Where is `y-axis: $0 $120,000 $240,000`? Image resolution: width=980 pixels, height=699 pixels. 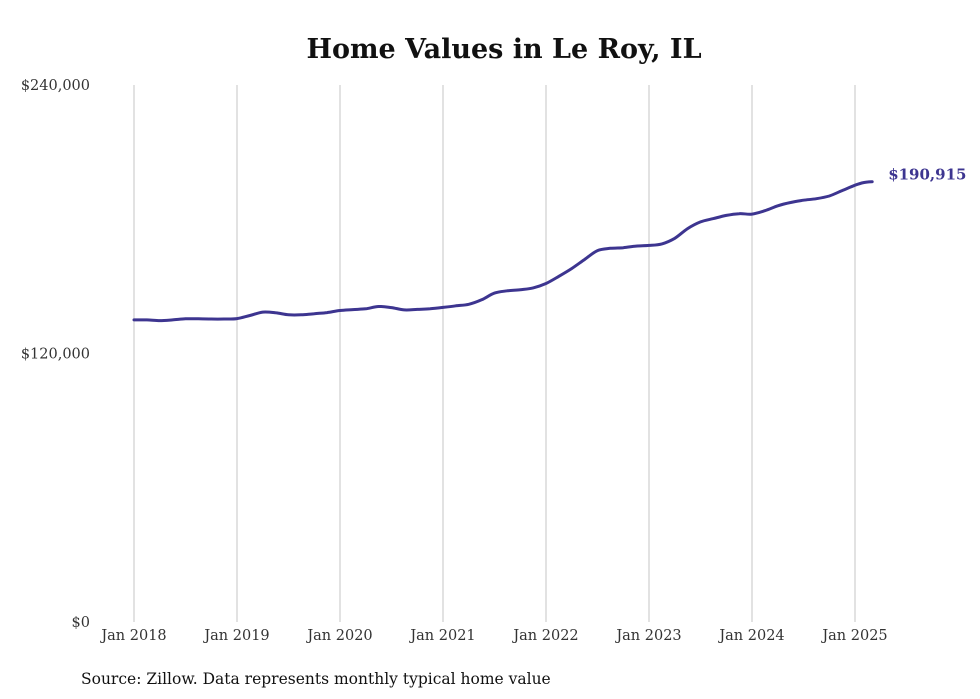
y-axis: $0 $120,000 $240,000 is located at coordinates (55, 354).